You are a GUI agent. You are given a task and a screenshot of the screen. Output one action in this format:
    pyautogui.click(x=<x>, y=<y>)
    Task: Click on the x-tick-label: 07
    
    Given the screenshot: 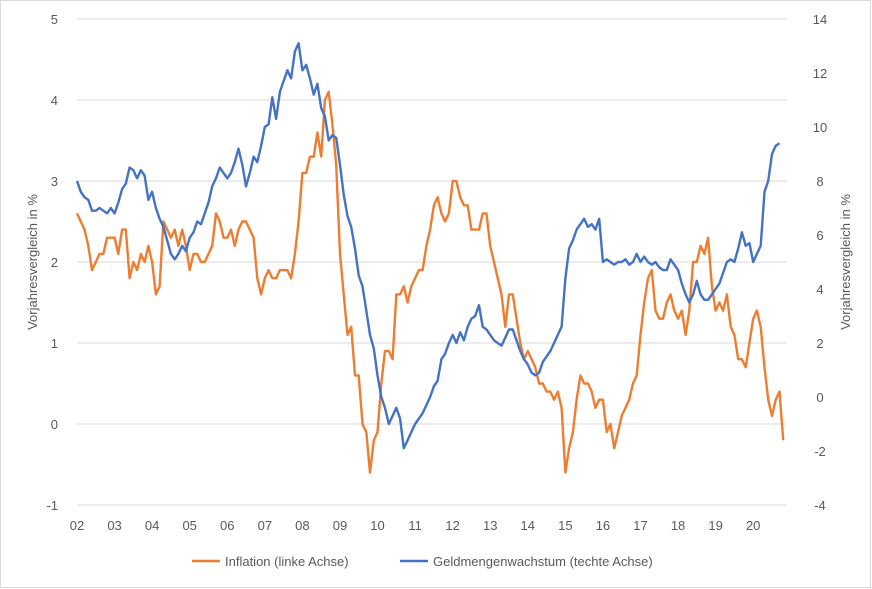 What is the action you would take?
    pyautogui.click(x=265, y=525)
    